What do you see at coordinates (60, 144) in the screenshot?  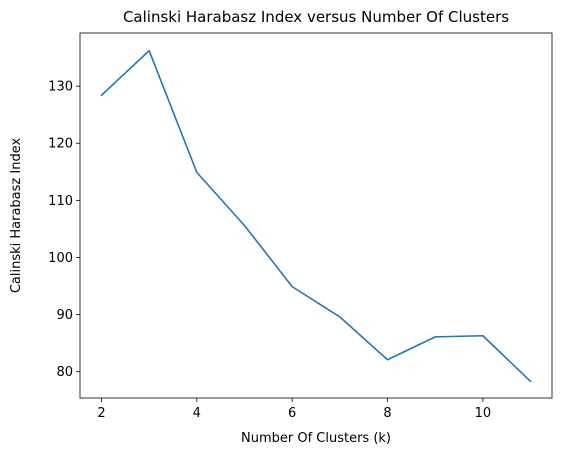 I see `y-tick-label: 120` at bounding box center [60, 144].